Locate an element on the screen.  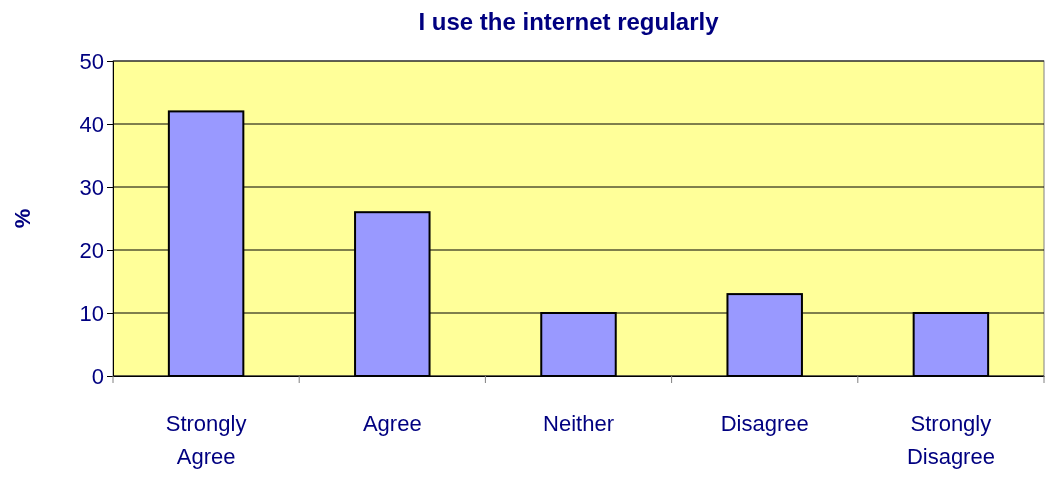
y-tick-label: 0 is located at coordinates (97, 376).